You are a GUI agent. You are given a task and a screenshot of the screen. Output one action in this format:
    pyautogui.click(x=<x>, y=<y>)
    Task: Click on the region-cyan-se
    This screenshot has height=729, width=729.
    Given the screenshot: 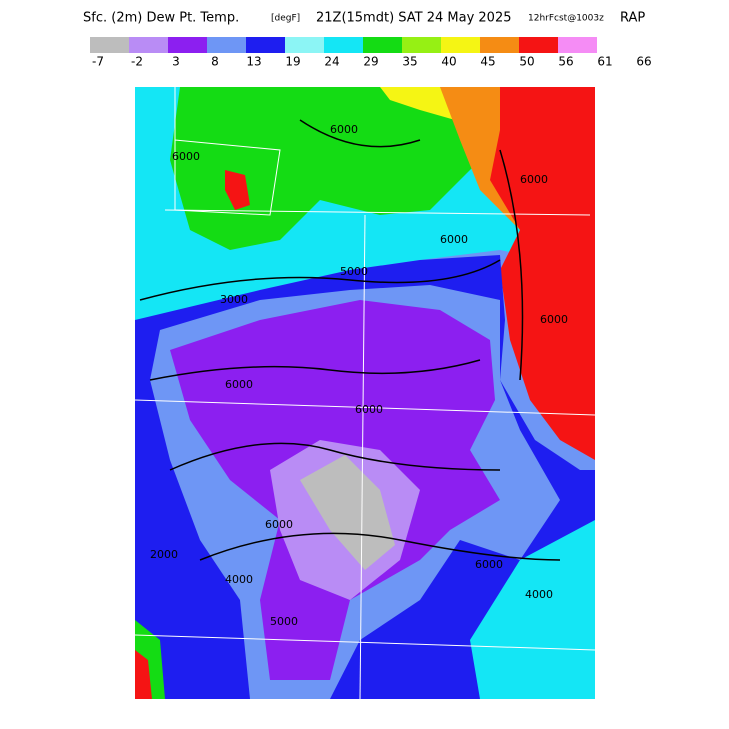 What is the action you would take?
    pyautogui.click(x=532, y=609)
    